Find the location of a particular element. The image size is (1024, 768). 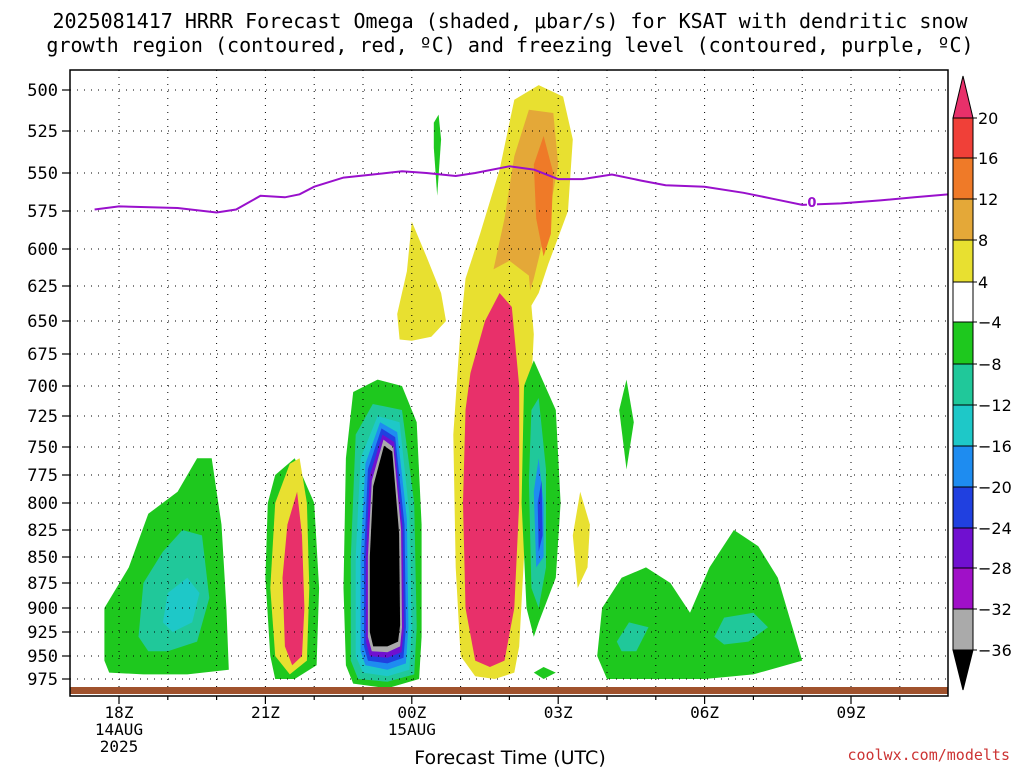

x-tick-label-0-0: 18Z is located at coordinates (119, 712).